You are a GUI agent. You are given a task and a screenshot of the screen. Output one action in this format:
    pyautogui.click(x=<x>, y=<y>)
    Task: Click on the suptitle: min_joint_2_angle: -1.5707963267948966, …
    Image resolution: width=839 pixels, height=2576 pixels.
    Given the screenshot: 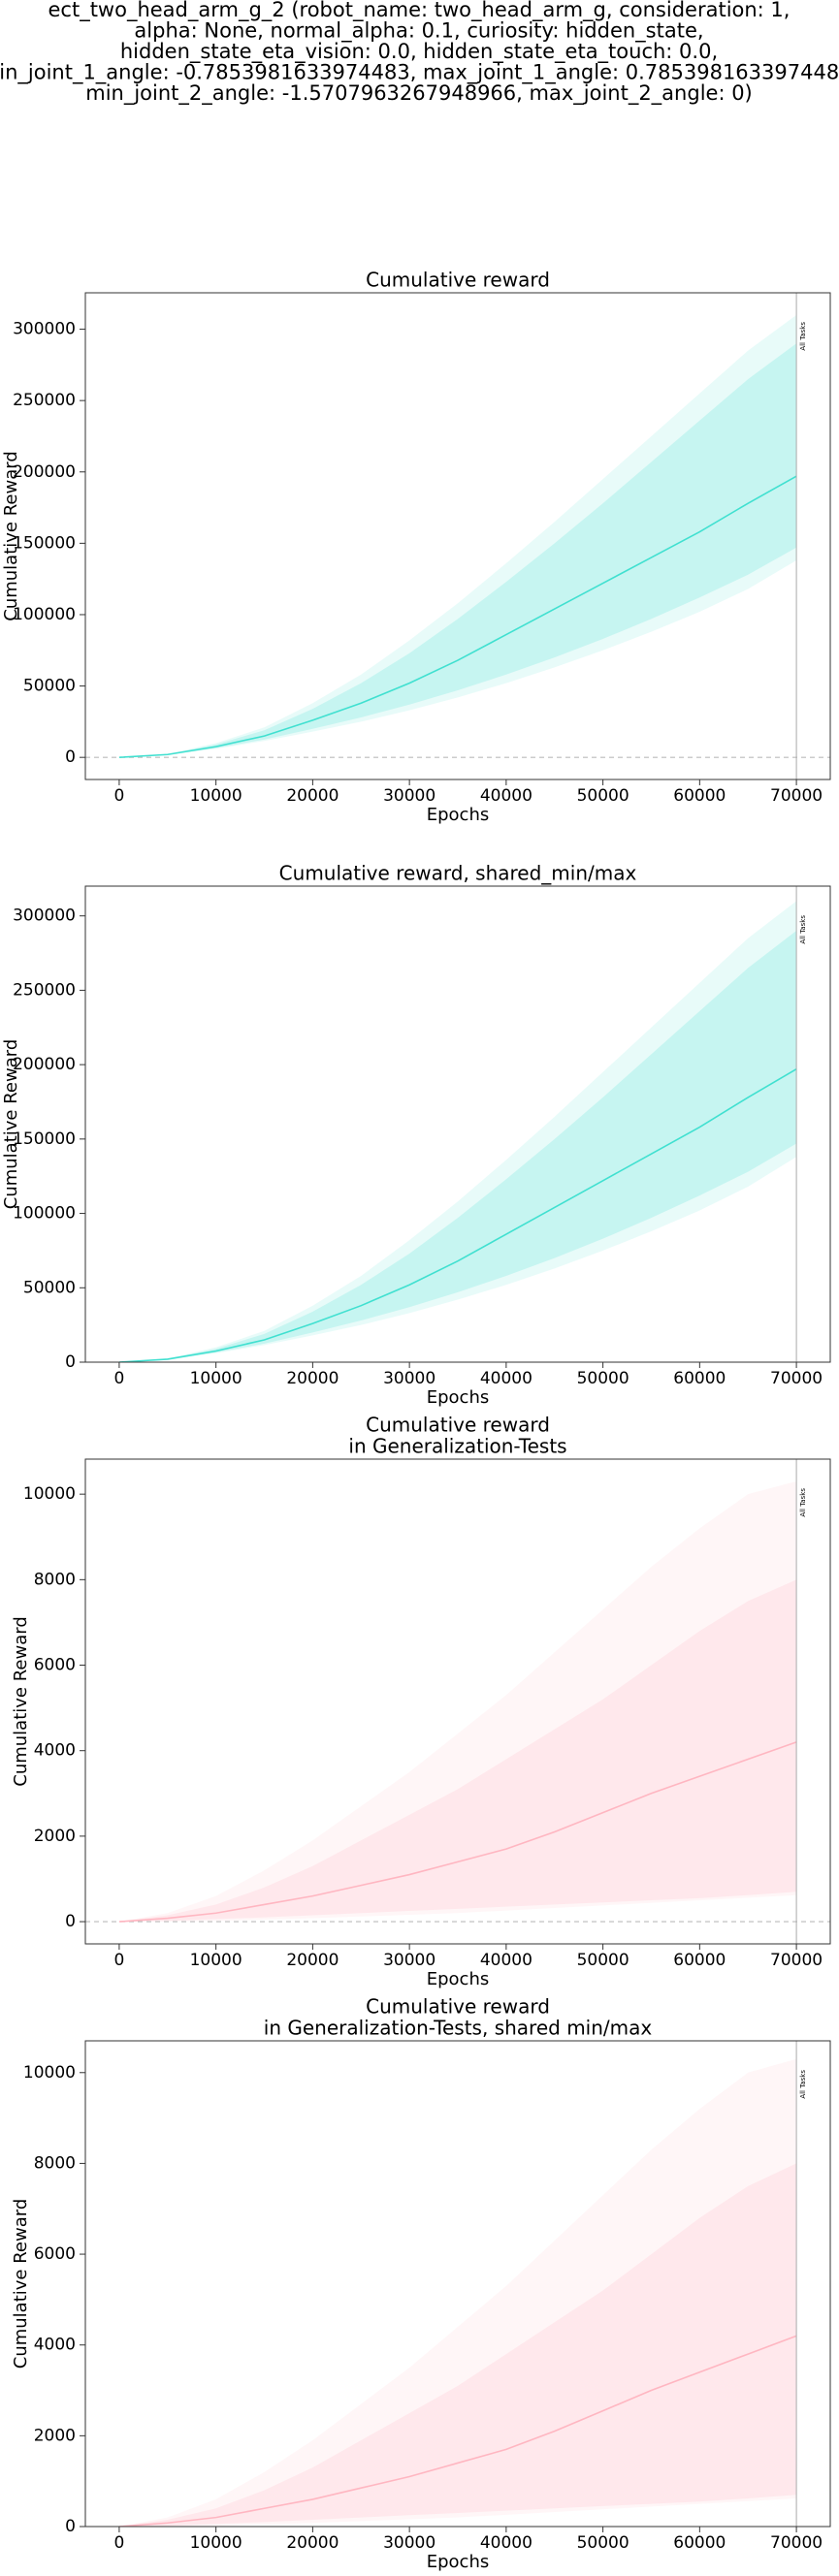 What is the action you would take?
    pyautogui.click(x=419, y=93)
    